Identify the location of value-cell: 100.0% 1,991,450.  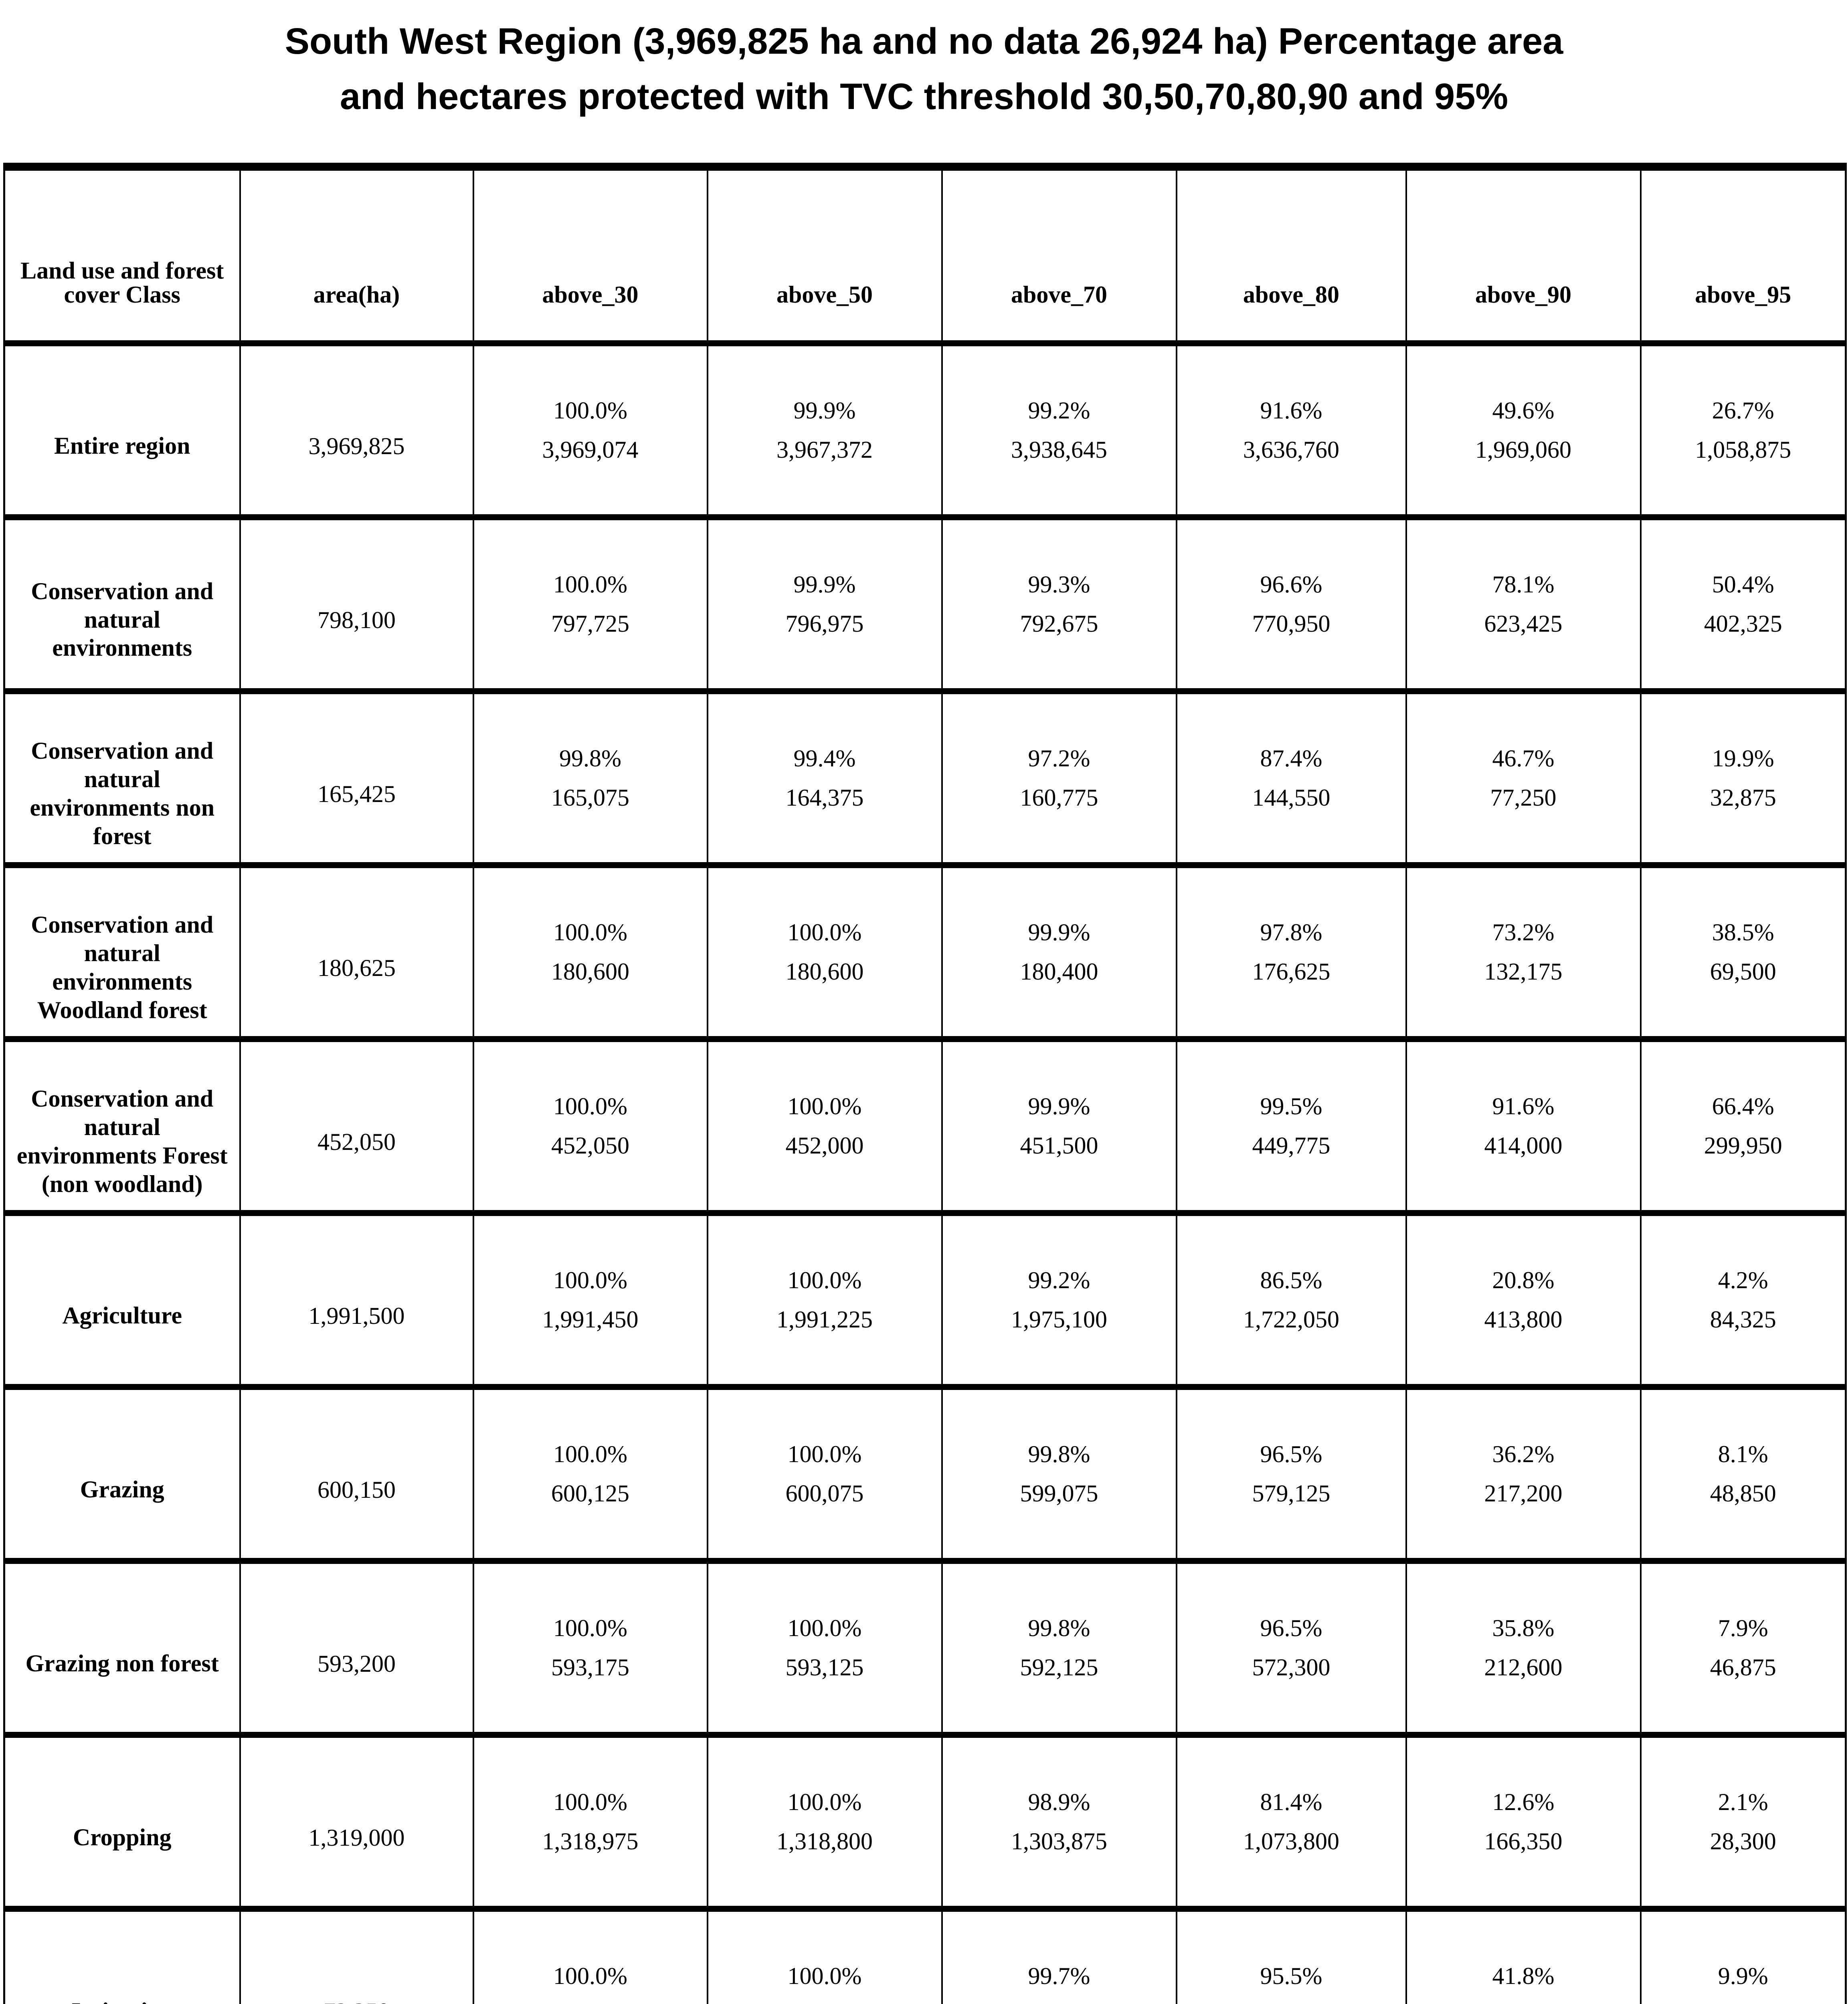
(590, 1300).